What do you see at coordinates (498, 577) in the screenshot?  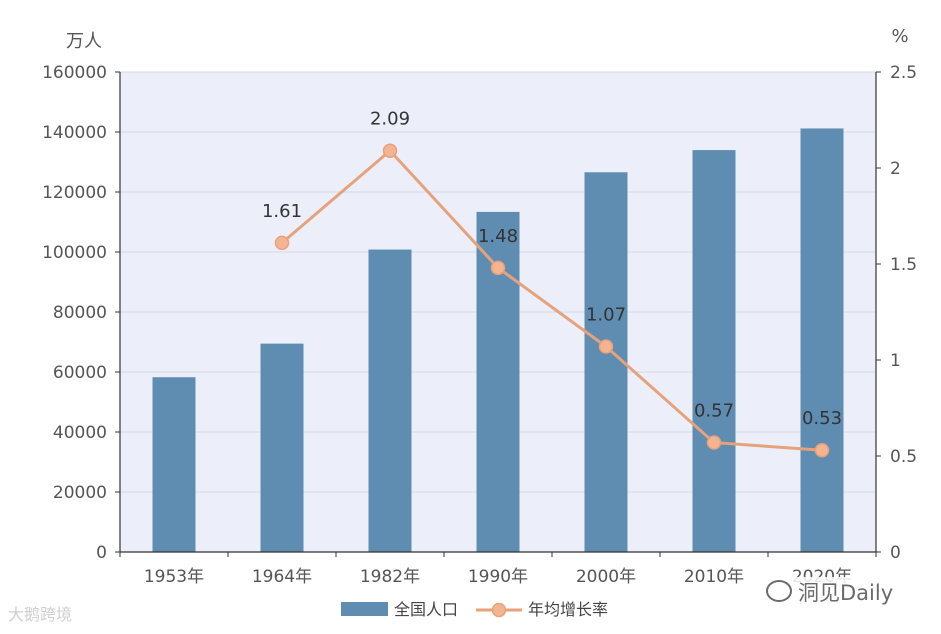 I see `x-tick-label: 1990年` at bounding box center [498, 577].